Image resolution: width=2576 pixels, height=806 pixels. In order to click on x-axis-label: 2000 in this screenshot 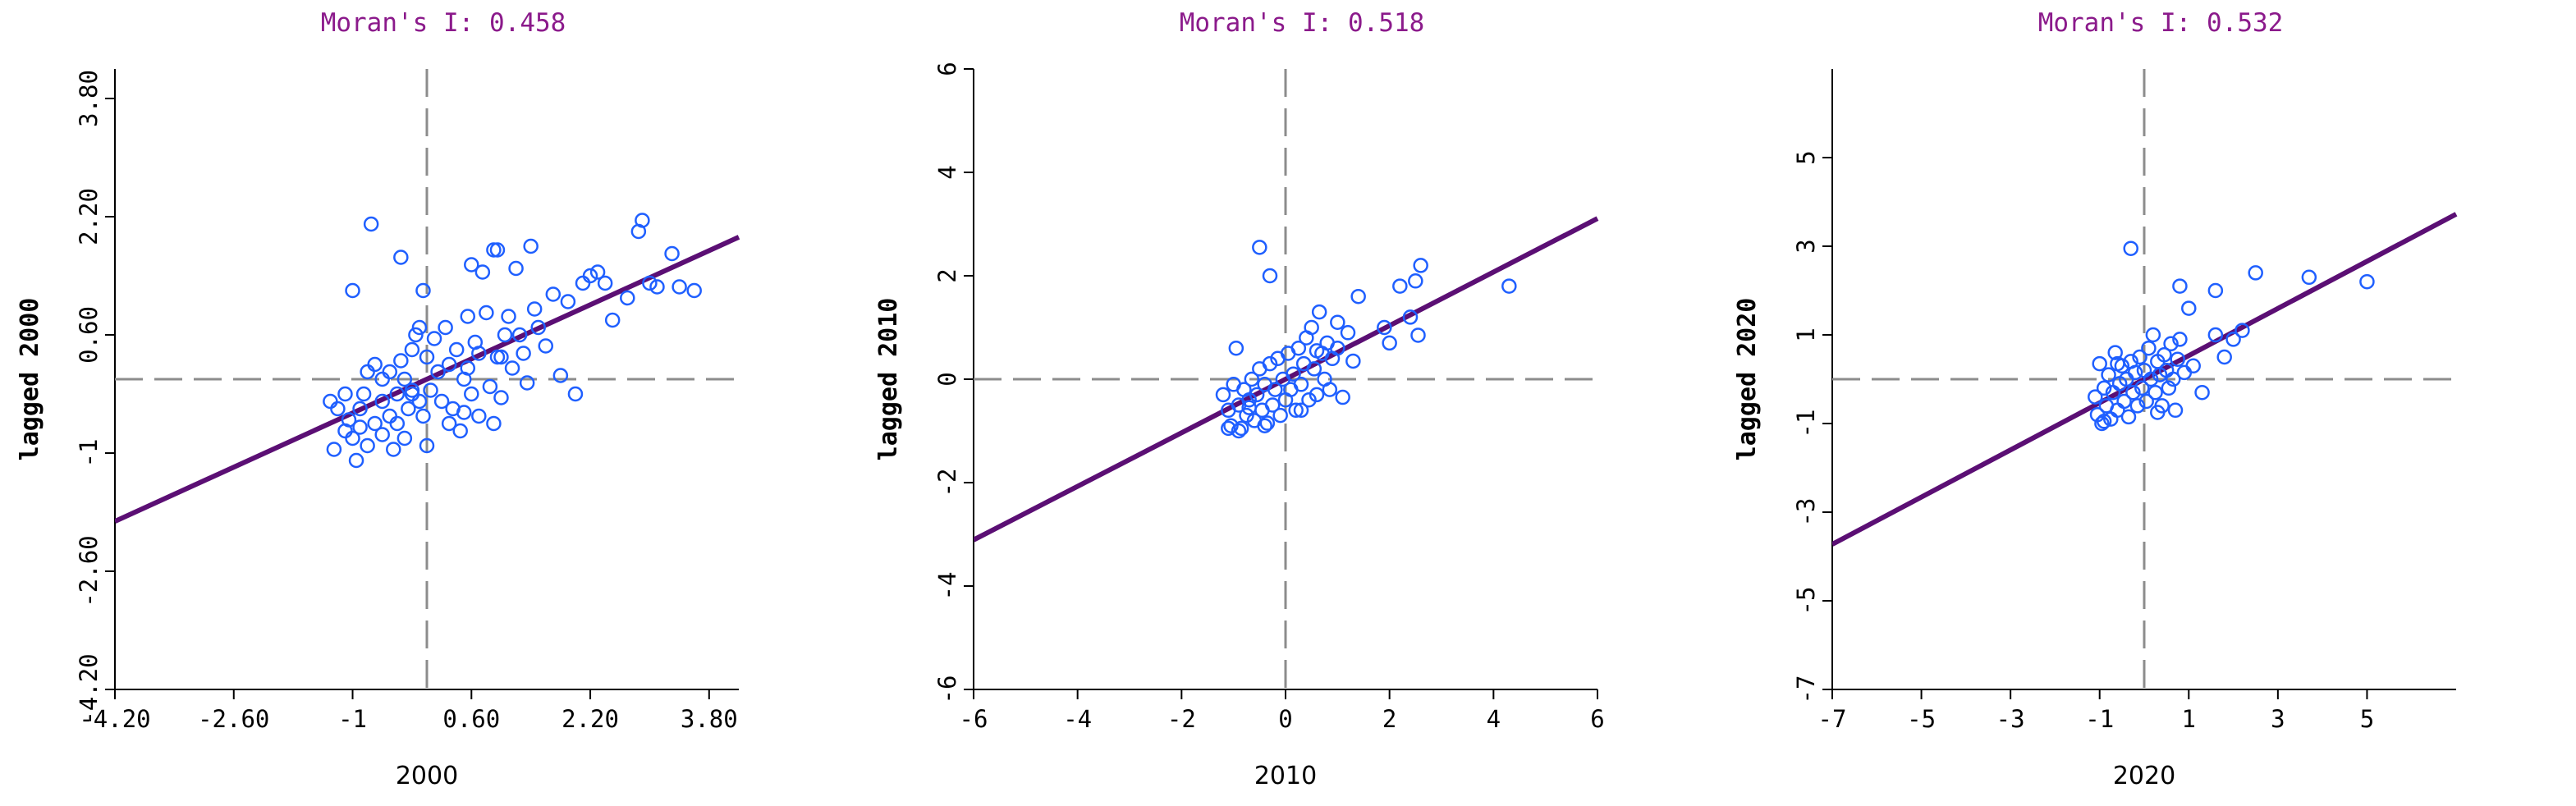, I will do `click(427, 776)`.